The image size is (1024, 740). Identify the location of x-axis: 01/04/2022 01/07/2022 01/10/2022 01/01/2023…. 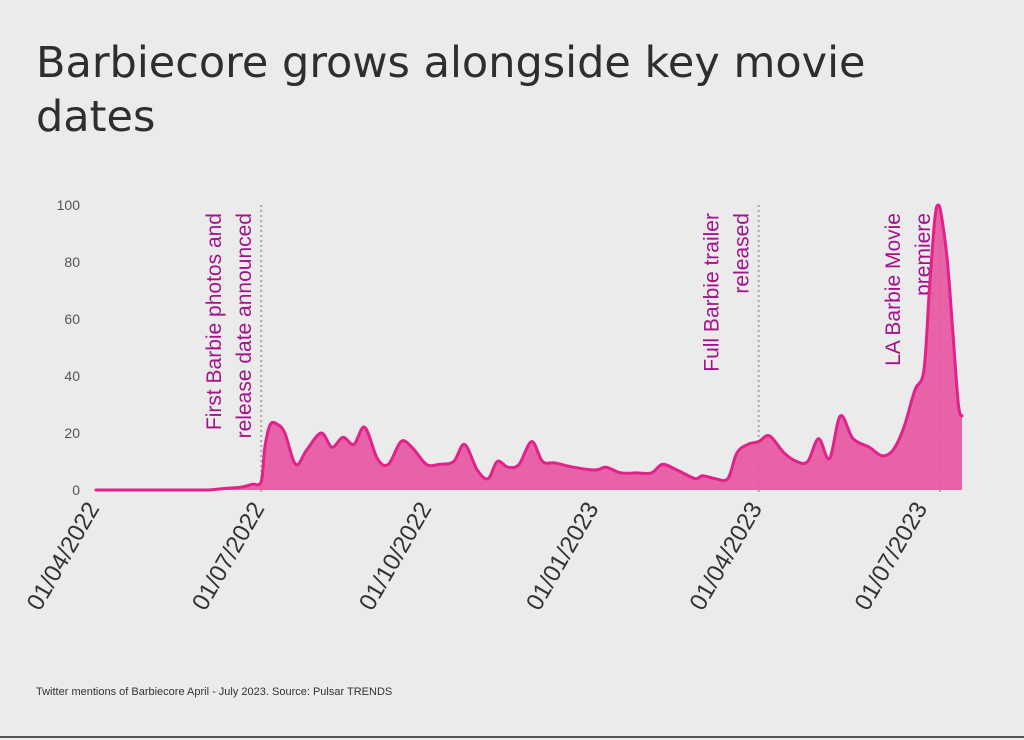
(477, 557).